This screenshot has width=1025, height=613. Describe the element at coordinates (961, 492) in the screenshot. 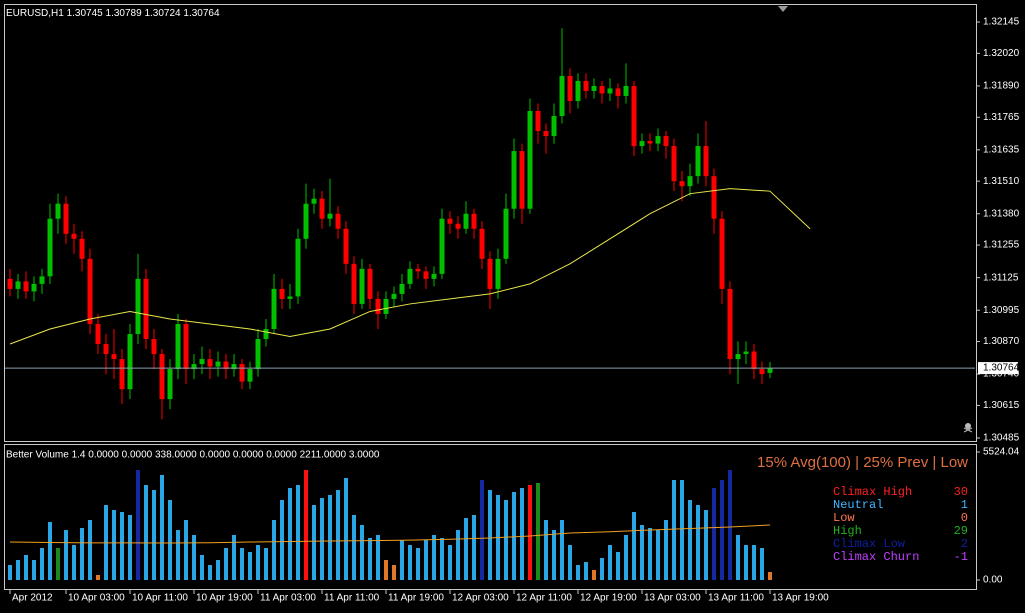

I see `legend-value: 30` at that location.